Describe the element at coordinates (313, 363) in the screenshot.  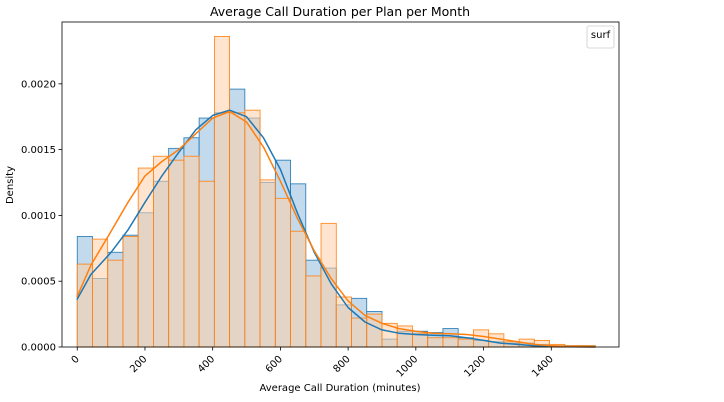
I see `x-axis-ticks: 0 200 400 600 800 1000 1200 1400` at that location.